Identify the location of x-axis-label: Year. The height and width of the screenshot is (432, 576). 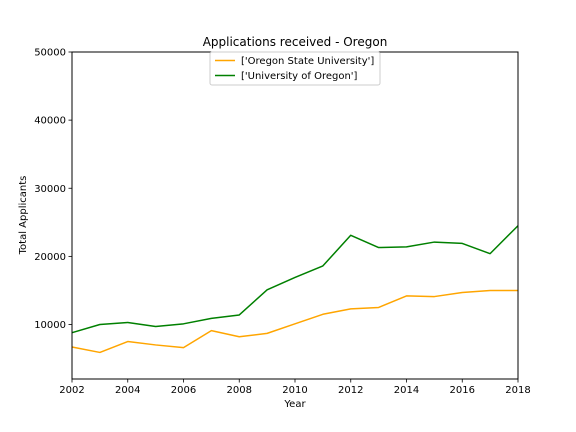
(294, 404).